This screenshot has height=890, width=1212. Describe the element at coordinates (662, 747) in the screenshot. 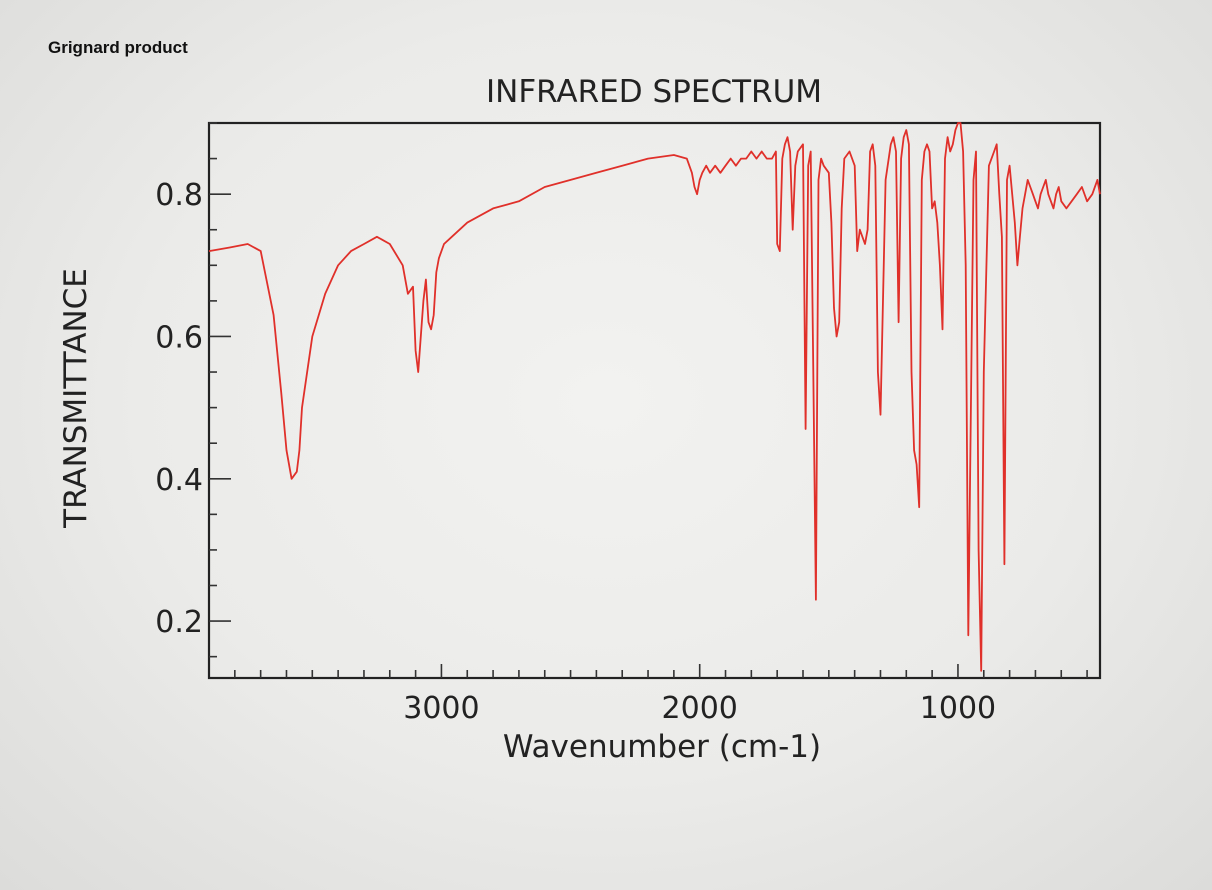

I see `x-axis-label: Wavenumber (cm-1)` at that location.